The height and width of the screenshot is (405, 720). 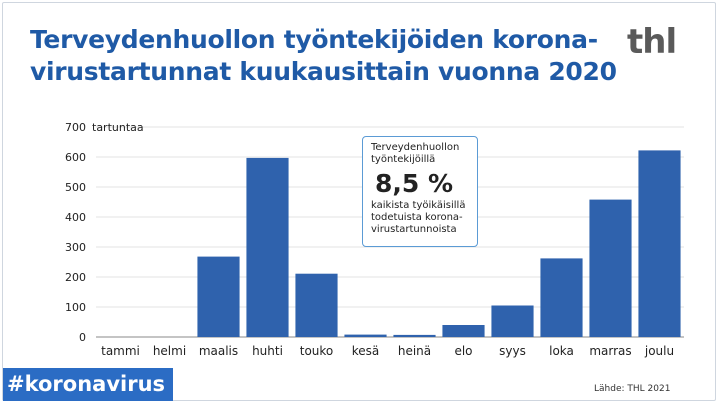 What do you see at coordinates (652, 42) in the screenshot?
I see `thl-logo: thl` at bounding box center [652, 42].